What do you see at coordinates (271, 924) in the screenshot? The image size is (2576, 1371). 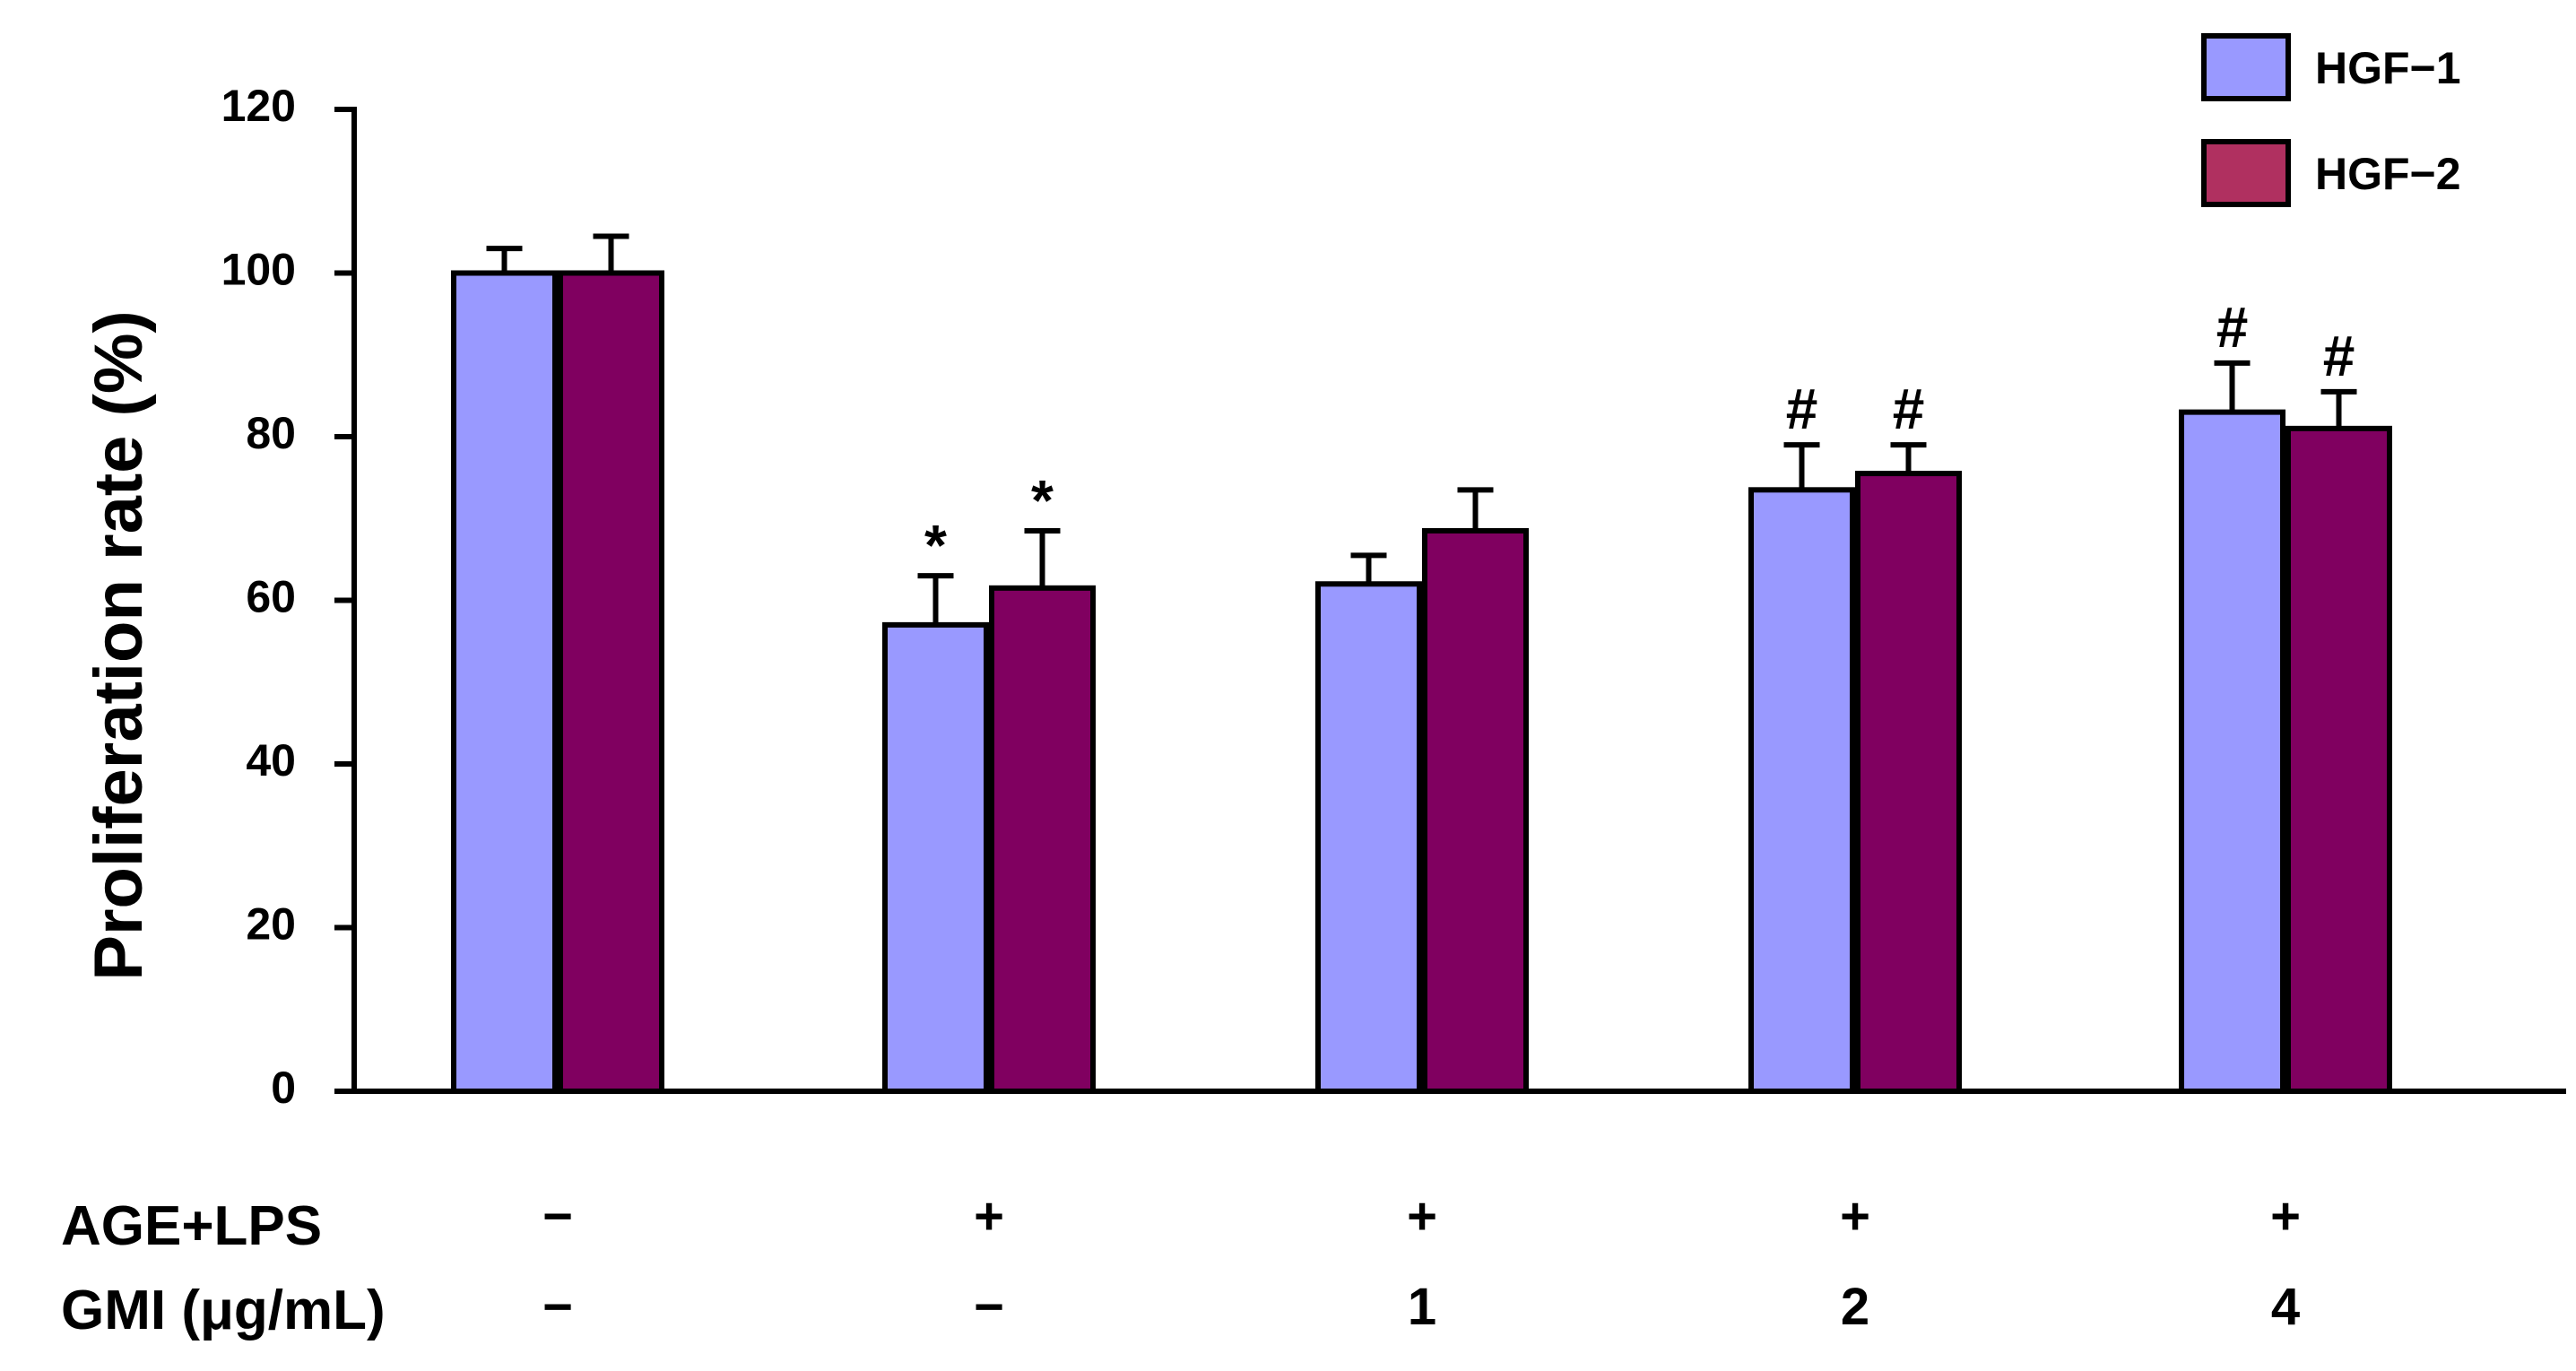 I see `y-tick-label: 20` at bounding box center [271, 924].